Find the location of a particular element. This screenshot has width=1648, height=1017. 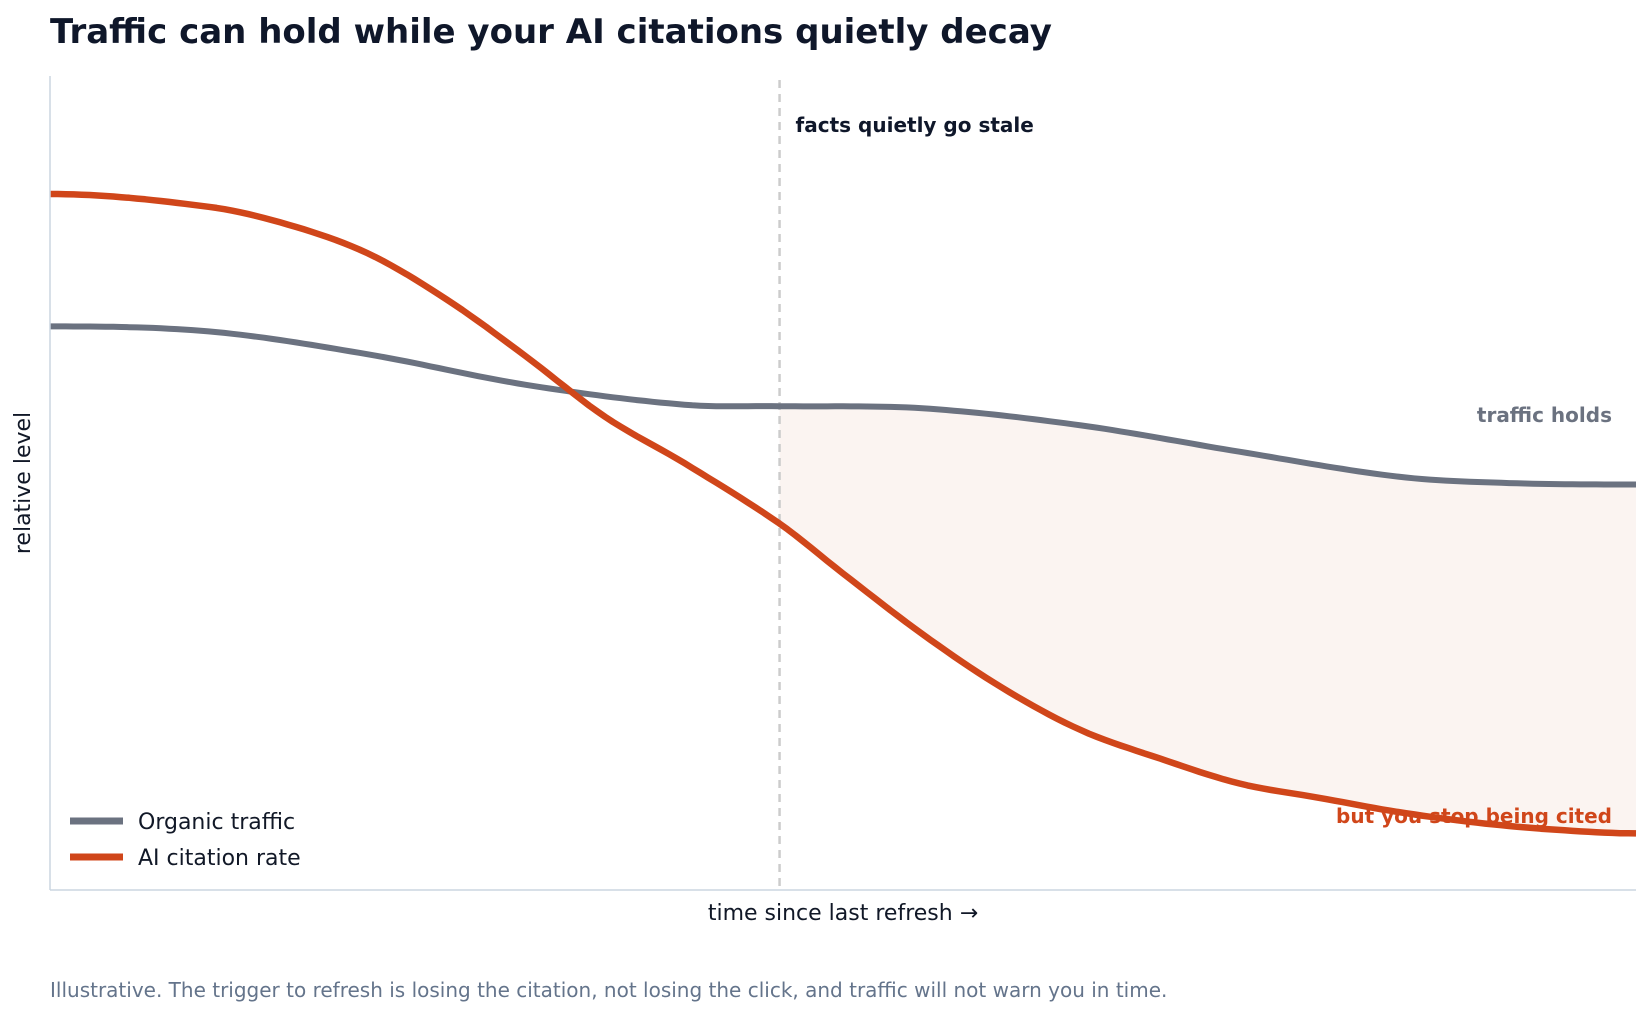

legend-label-ai-citation-rate: AI citation rate is located at coordinates (219, 858).